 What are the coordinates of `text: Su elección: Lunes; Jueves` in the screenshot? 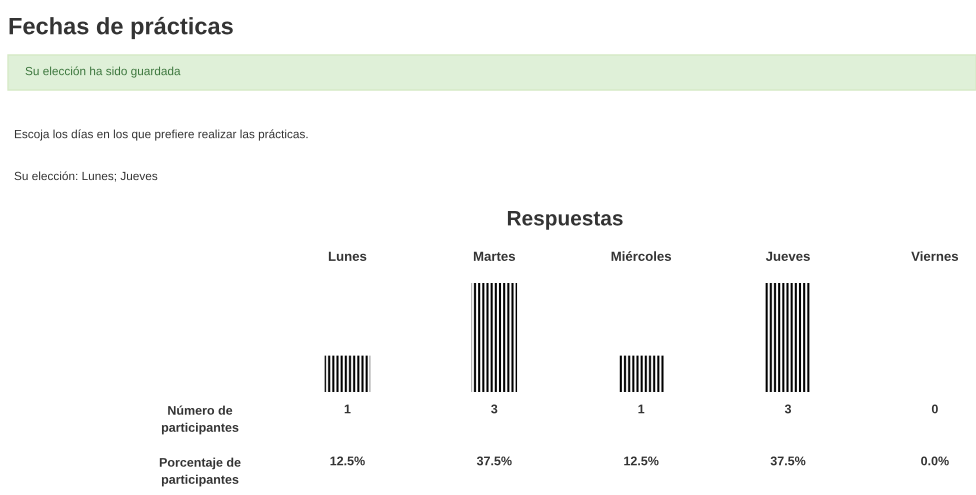 It's located at (86, 176).